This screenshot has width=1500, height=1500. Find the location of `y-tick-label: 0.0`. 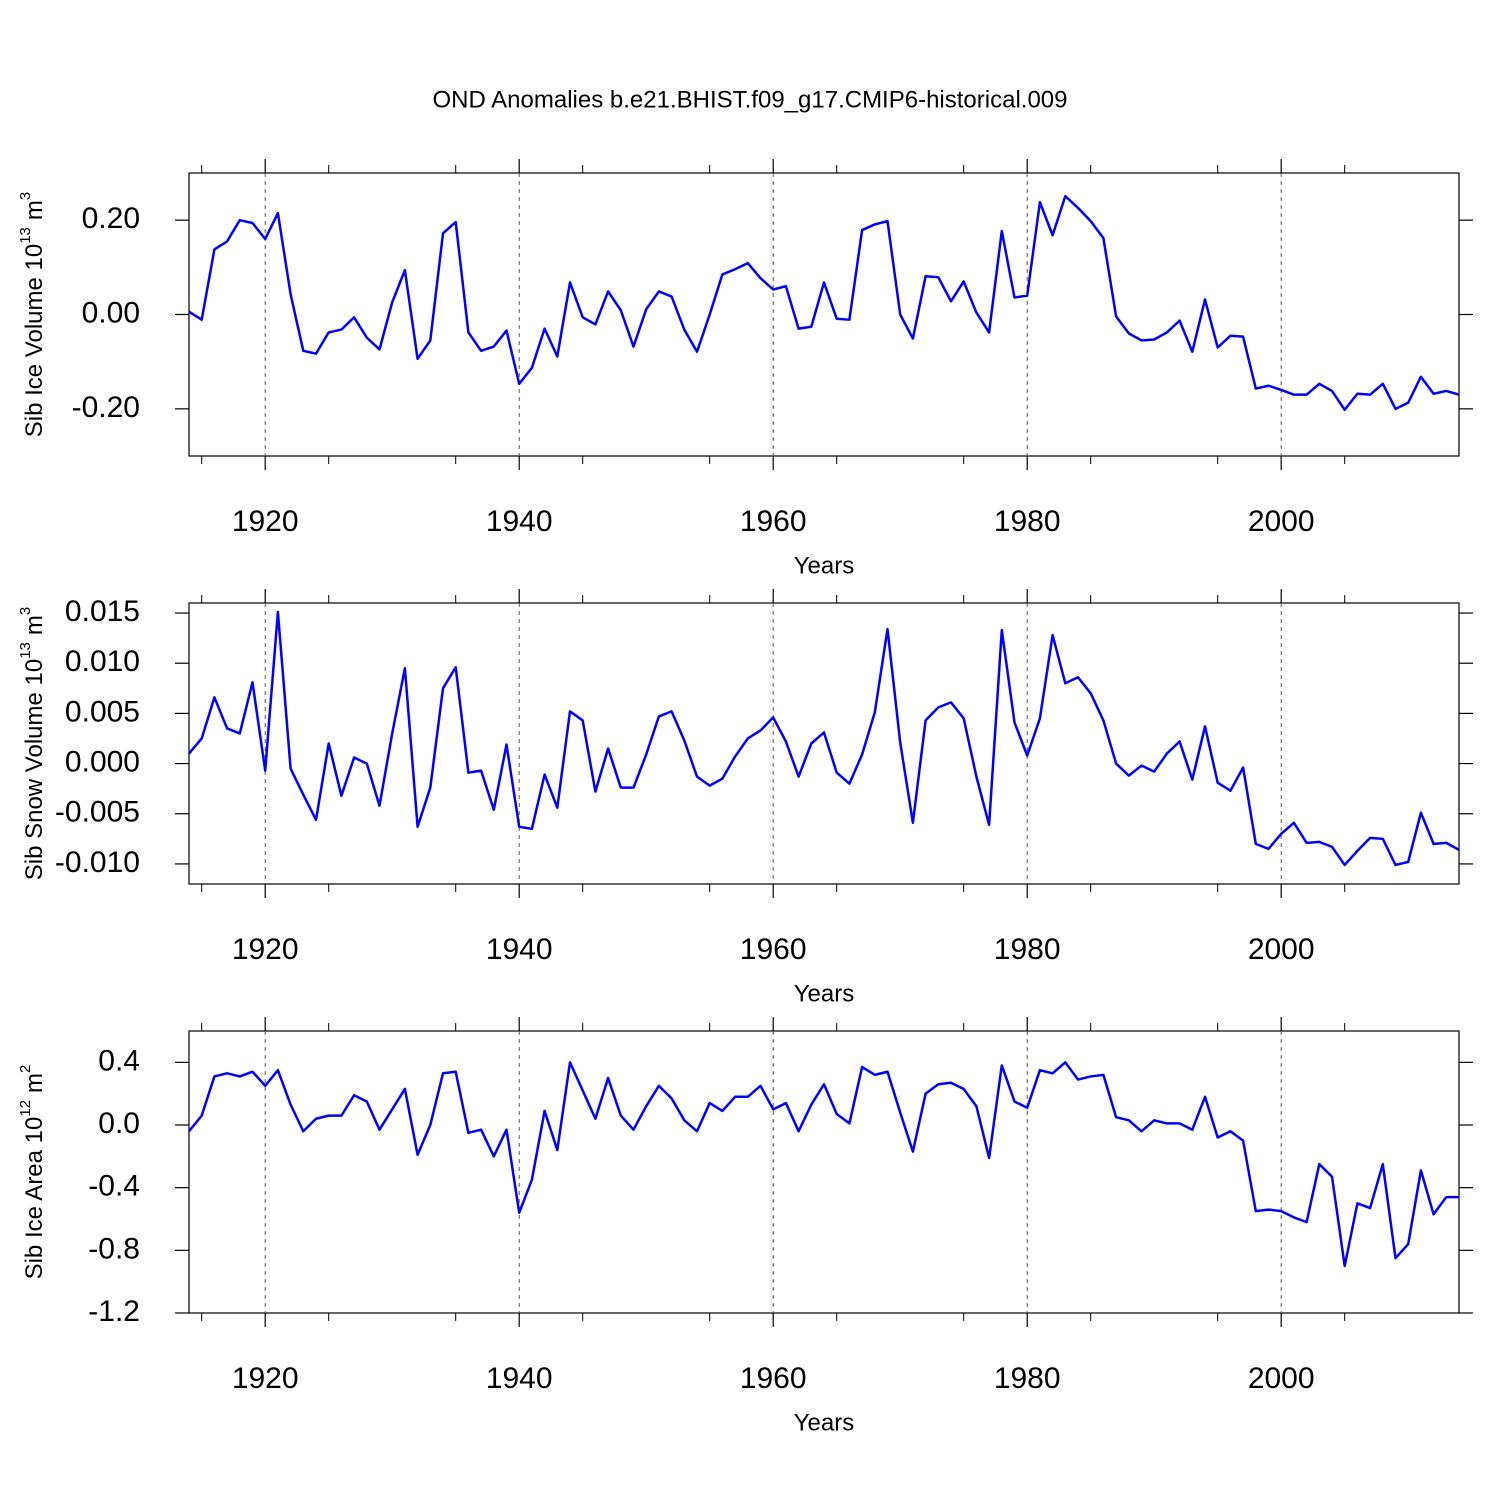

y-tick-label: 0.0 is located at coordinates (119, 1123).